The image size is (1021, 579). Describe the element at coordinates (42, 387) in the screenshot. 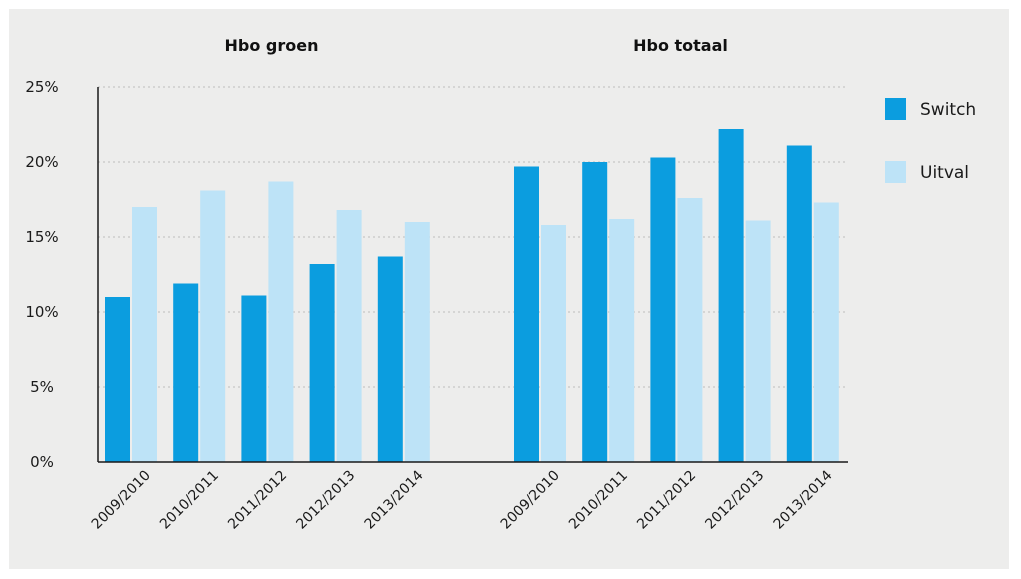

I see `y-tick-label: 5%` at that location.